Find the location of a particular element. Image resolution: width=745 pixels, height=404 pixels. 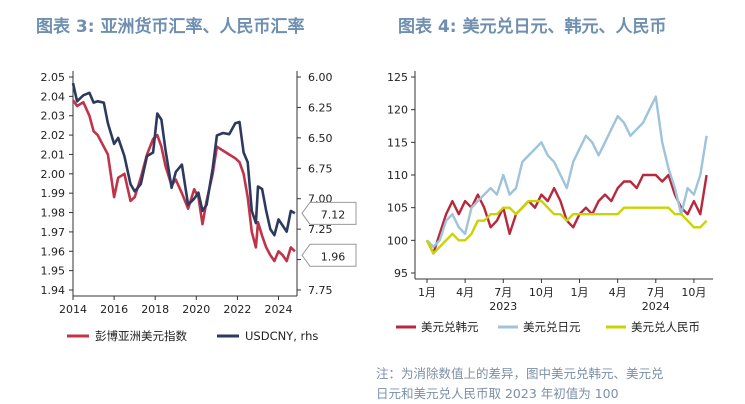

x-tick-label: 2014 is located at coordinates (73, 309).